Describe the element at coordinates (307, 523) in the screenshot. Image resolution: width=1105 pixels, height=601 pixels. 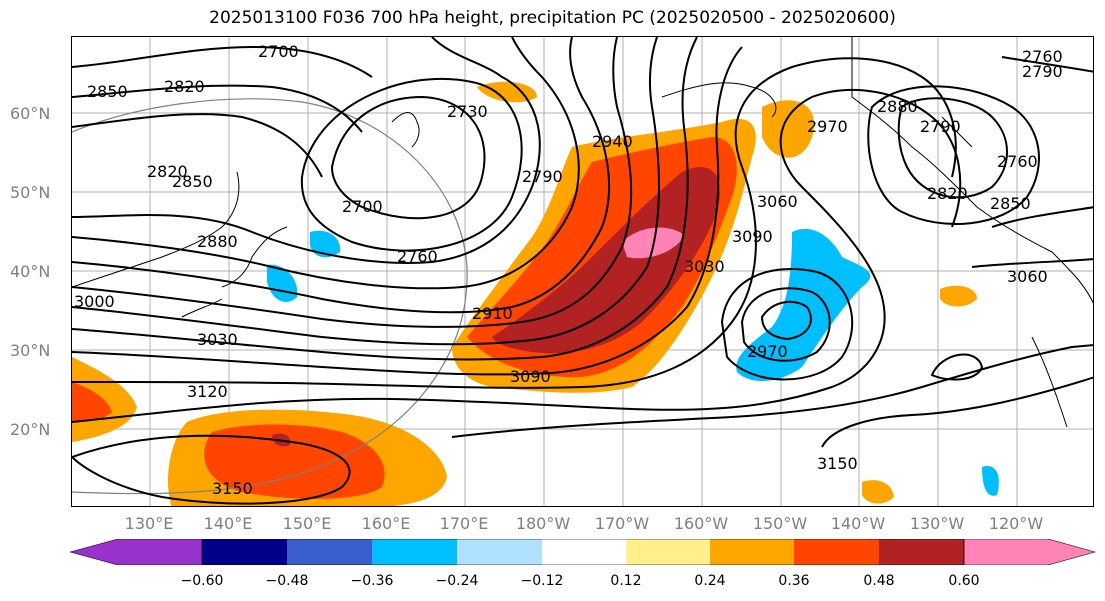
I see `lon-label-150e: 150°E` at that location.